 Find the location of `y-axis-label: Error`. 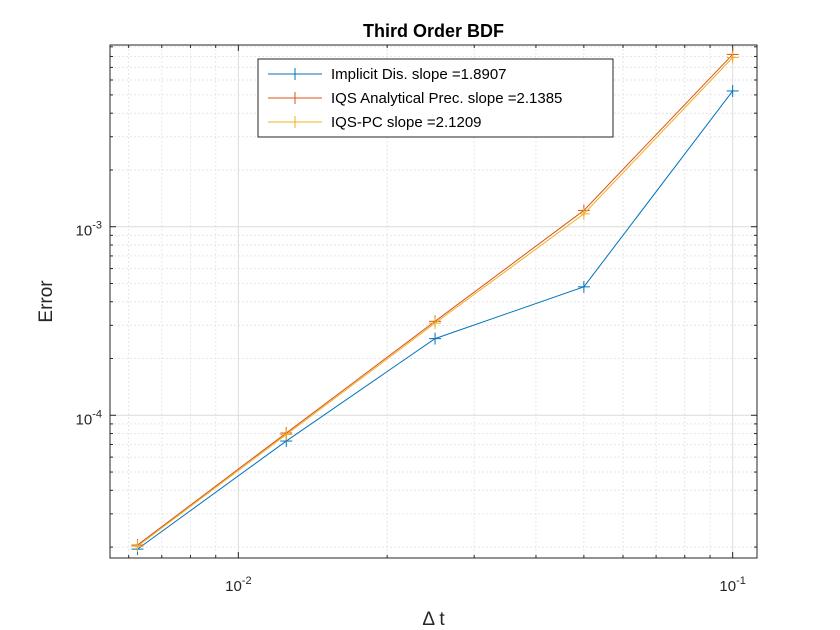

y-axis-label: Error is located at coordinates (46, 301).